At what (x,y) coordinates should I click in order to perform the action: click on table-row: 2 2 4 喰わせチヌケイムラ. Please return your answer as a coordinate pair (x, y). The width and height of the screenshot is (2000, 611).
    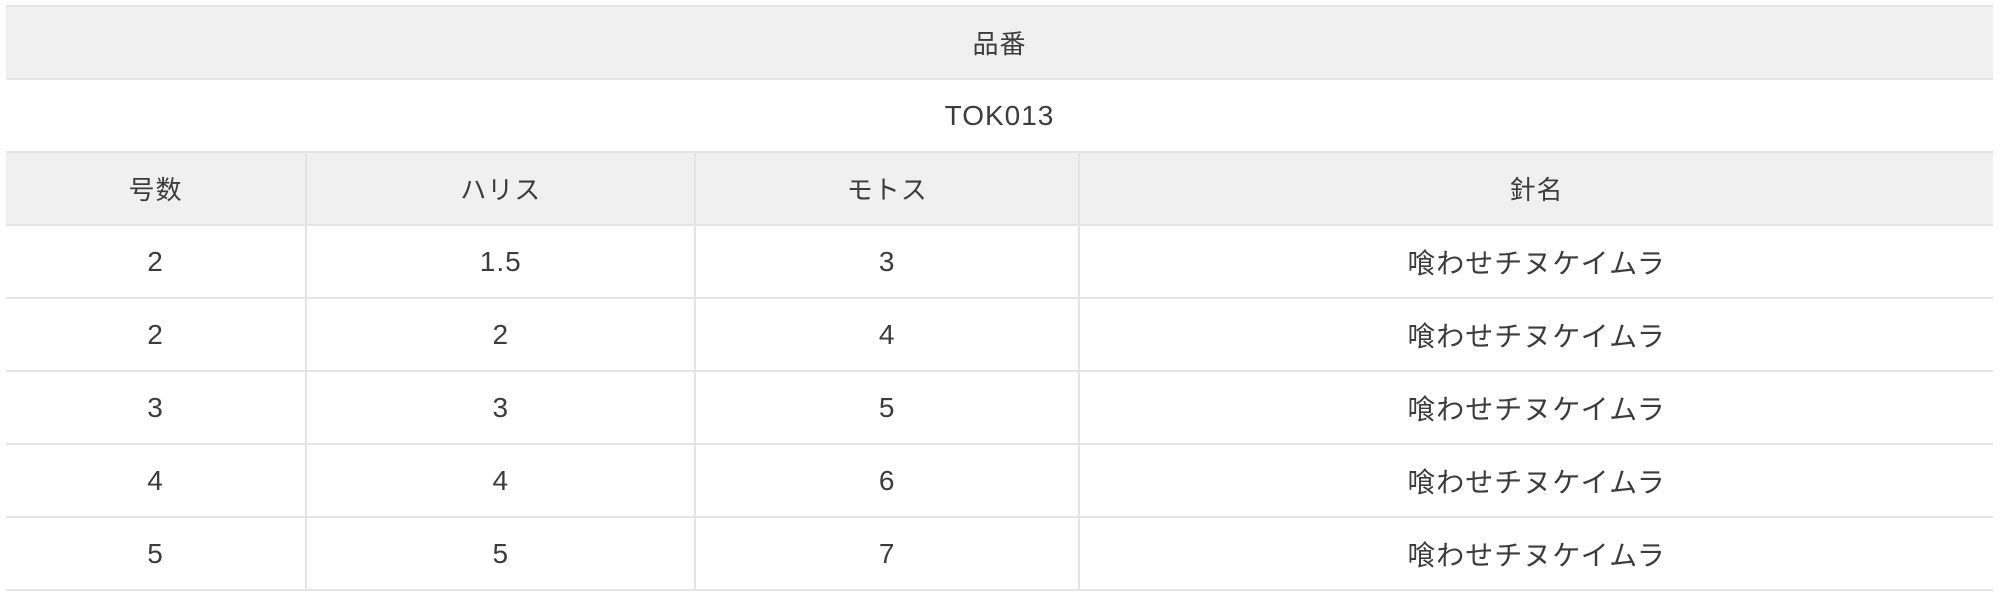
    Looking at the image, I should click on (999, 335).